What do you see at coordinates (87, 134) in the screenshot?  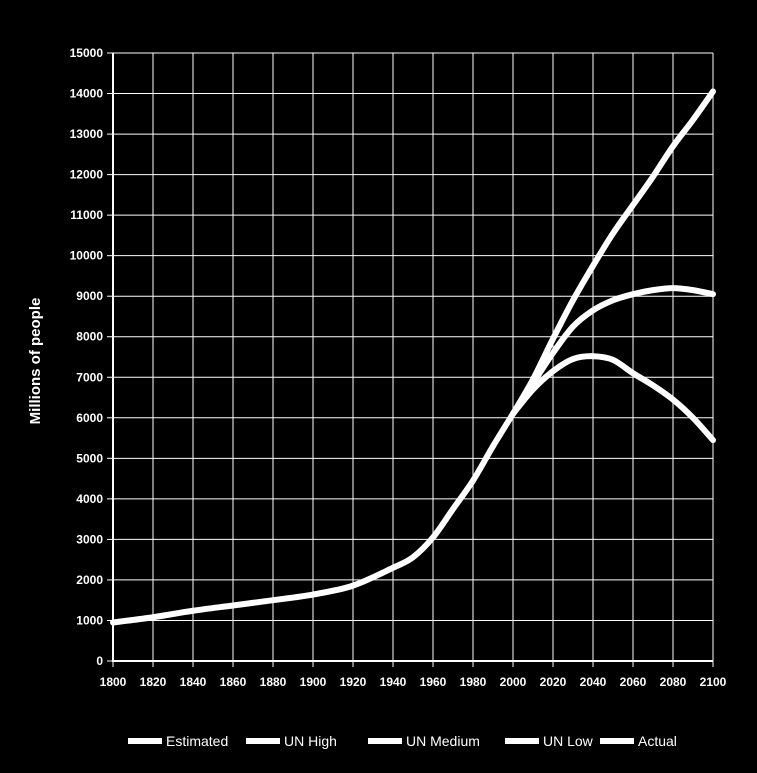 I see `y-tick-label: 13000` at bounding box center [87, 134].